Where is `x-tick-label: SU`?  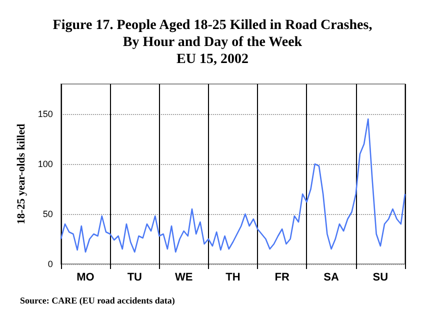
x-tick-label: SU is located at coordinates (380, 278).